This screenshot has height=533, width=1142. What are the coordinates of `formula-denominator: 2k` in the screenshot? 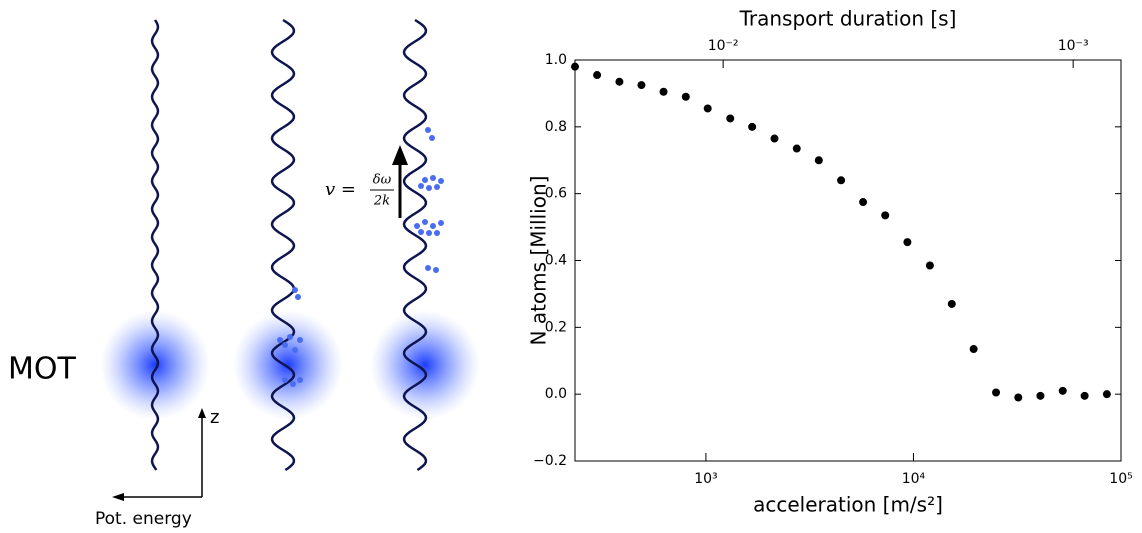 It's located at (381, 201).